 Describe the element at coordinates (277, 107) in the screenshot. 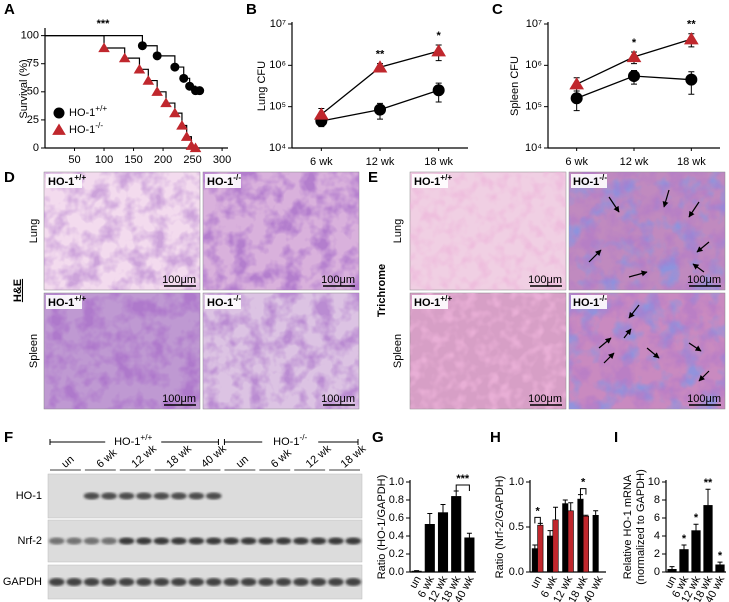

I see `y-tick-label: 10⁵` at that location.